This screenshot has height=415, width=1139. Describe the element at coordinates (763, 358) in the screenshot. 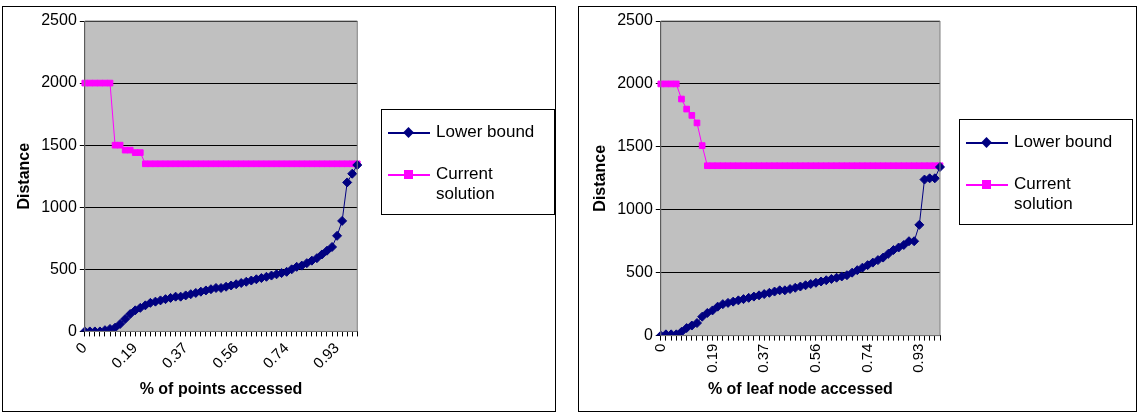

I see `x-tick-label: 0.37` at that location.